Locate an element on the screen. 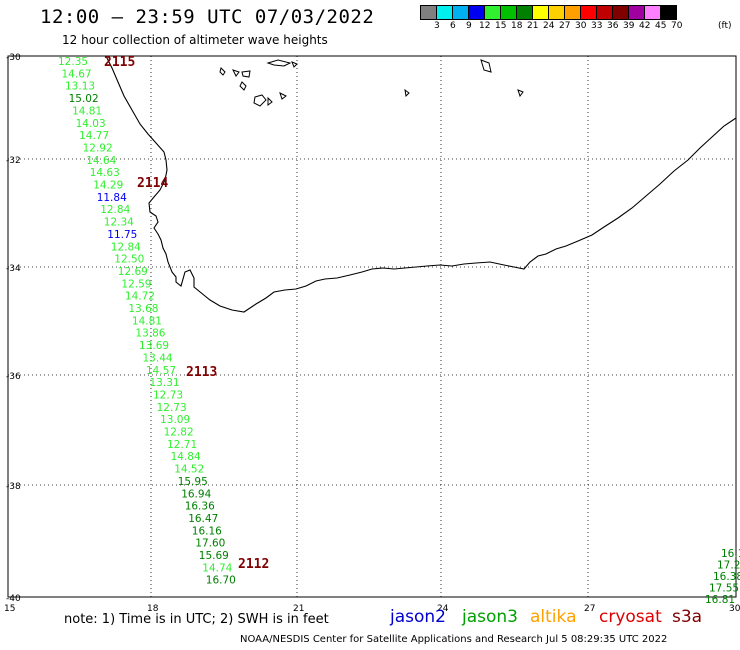 The width and height of the screenshot is (740, 650). orbit-label: 2112 is located at coordinates (253, 564).